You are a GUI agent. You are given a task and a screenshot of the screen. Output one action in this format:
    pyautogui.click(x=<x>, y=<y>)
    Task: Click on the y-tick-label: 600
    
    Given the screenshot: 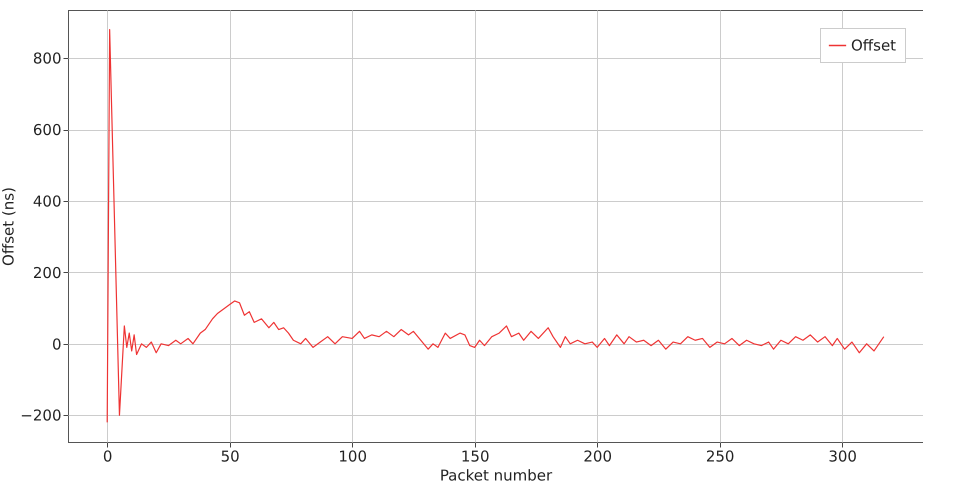 What is the action you would take?
    pyautogui.click(x=47, y=130)
    